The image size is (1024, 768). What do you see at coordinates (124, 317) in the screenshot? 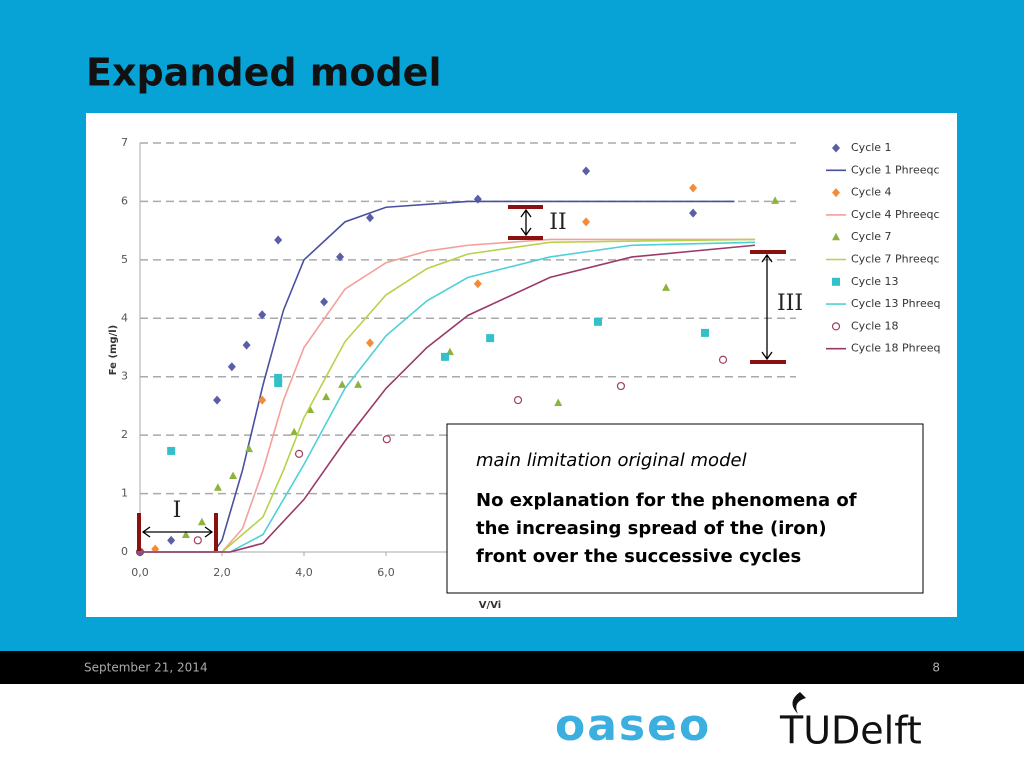
I see `y-tick-label: 4` at bounding box center [124, 317].